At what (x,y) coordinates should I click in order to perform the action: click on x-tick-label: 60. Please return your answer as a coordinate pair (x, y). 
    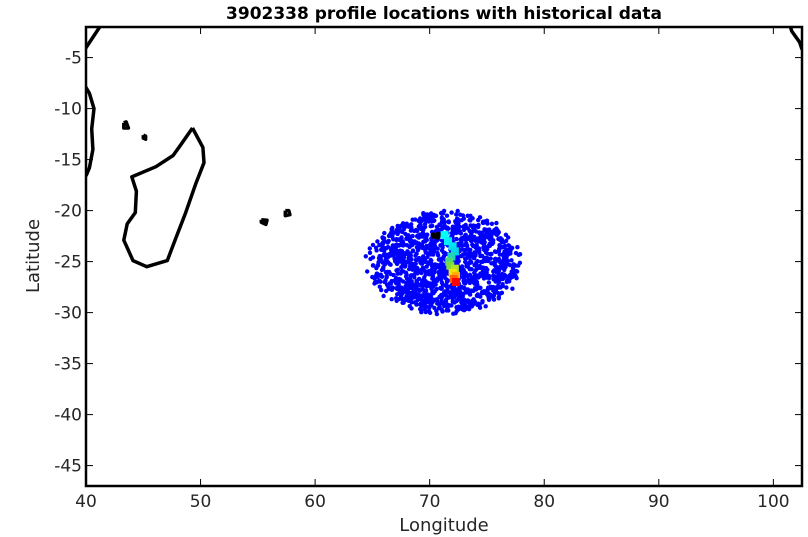
    Looking at the image, I should click on (315, 502).